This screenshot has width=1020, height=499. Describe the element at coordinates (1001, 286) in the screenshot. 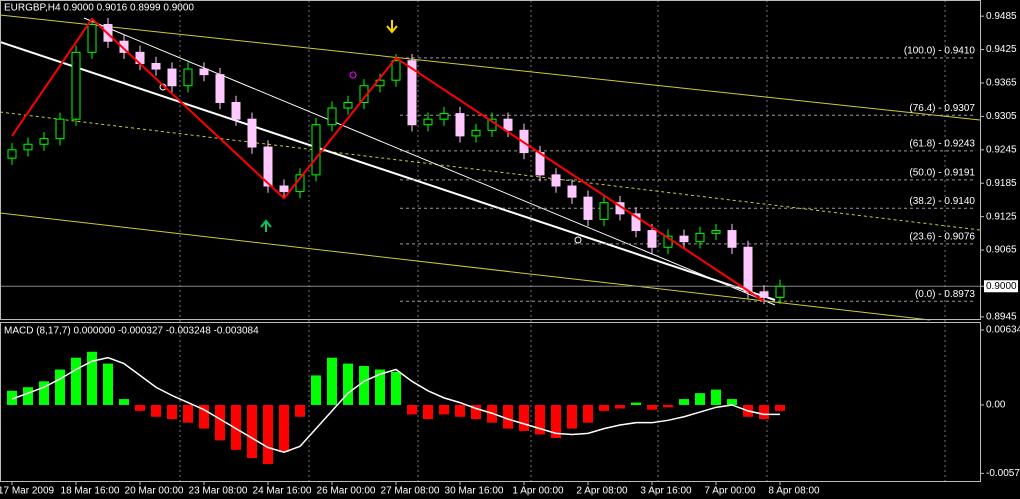

I see `y-tick-label: 0.9000` at that location.